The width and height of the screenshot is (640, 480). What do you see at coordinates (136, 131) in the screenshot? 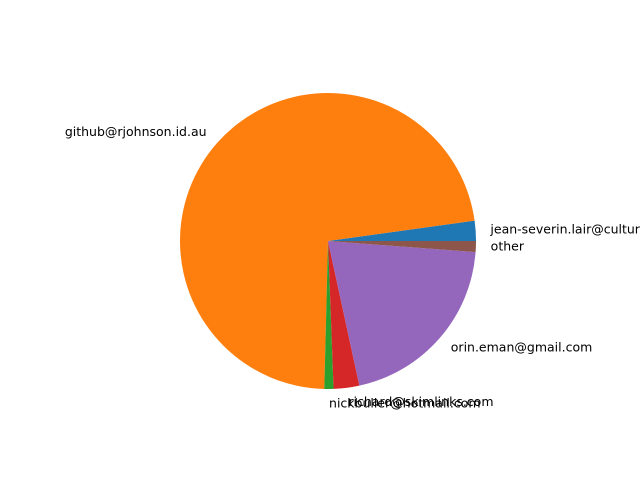
I see `pie-slice-label-1: github@rjohnson.id.au` at bounding box center [136, 131].